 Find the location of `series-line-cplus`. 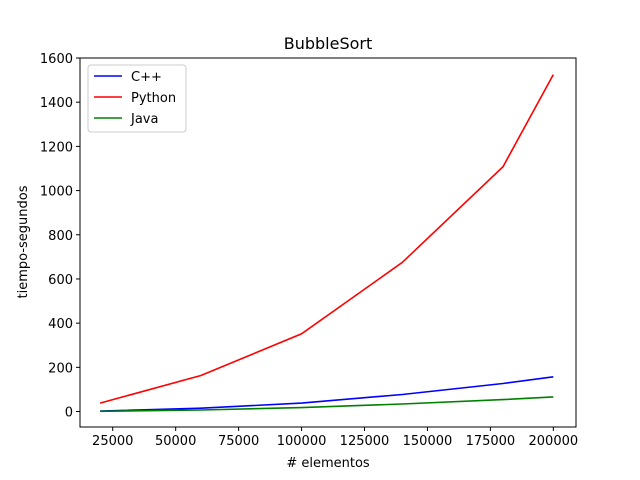

series-line-cplus is located at coordinates (327, 394).